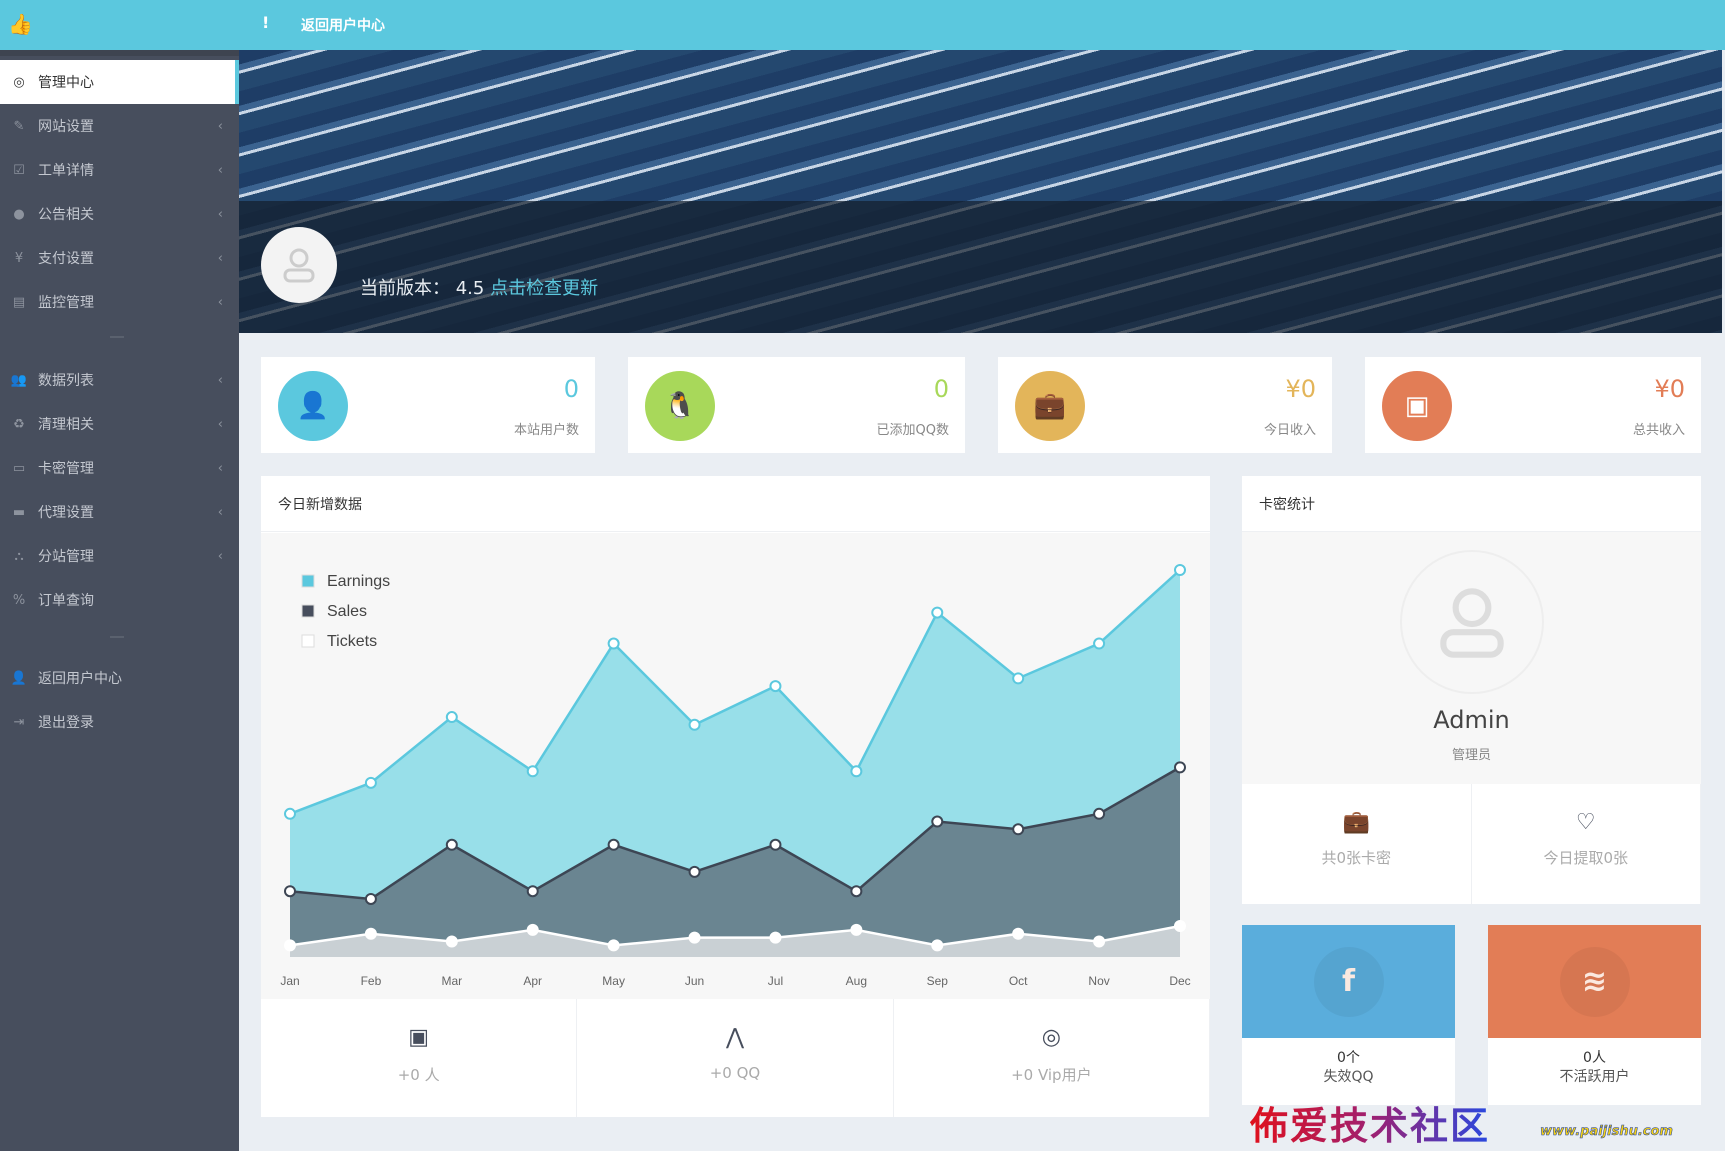 The image size is (1725, 1151). I want to click on exclamation-circle-icon: ●, so click(19, 214).